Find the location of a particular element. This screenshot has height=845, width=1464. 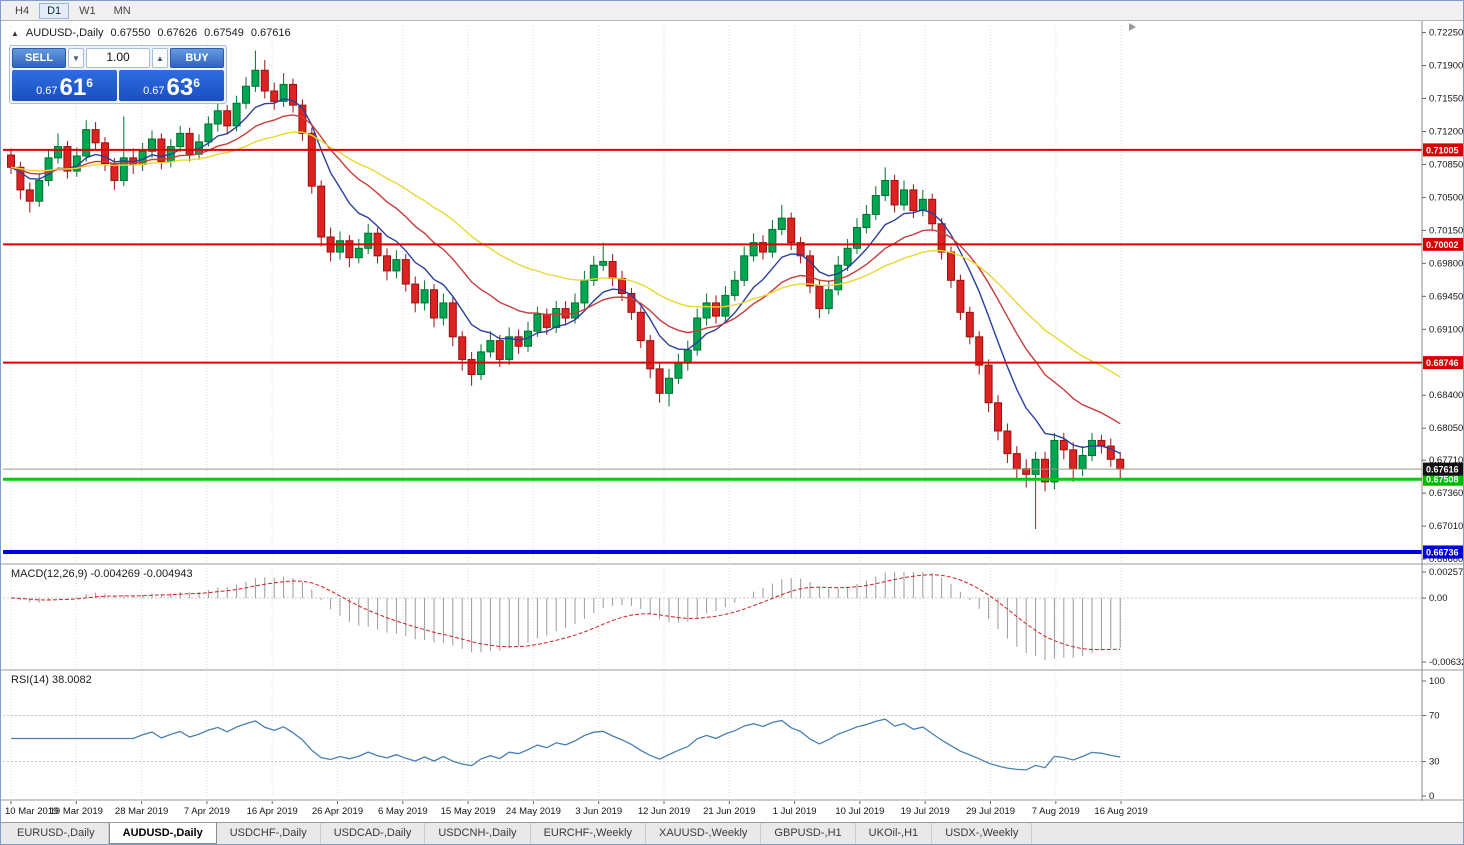

sell-price-display: 0.67 61 6 is located at coordinates (64, 85).